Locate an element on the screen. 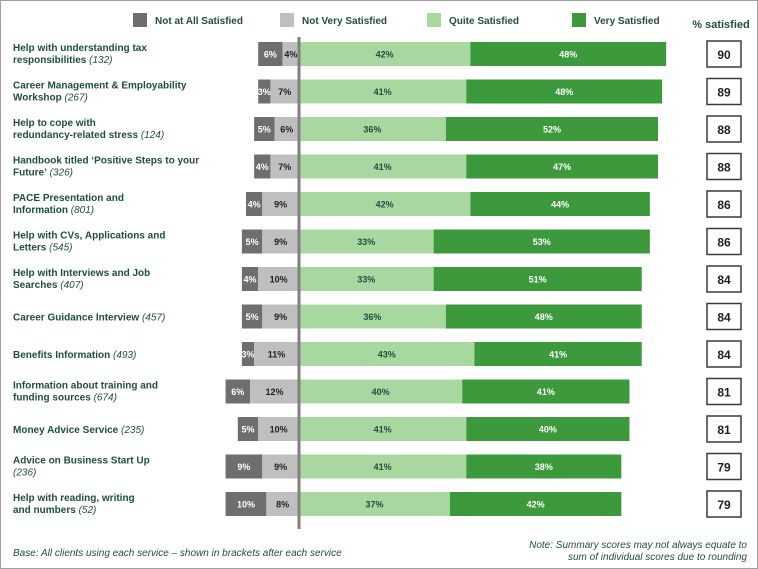 The height and width of the screenshot is (569, 758). row-6-value-quite: 33% is located at coordinates (366, 242).